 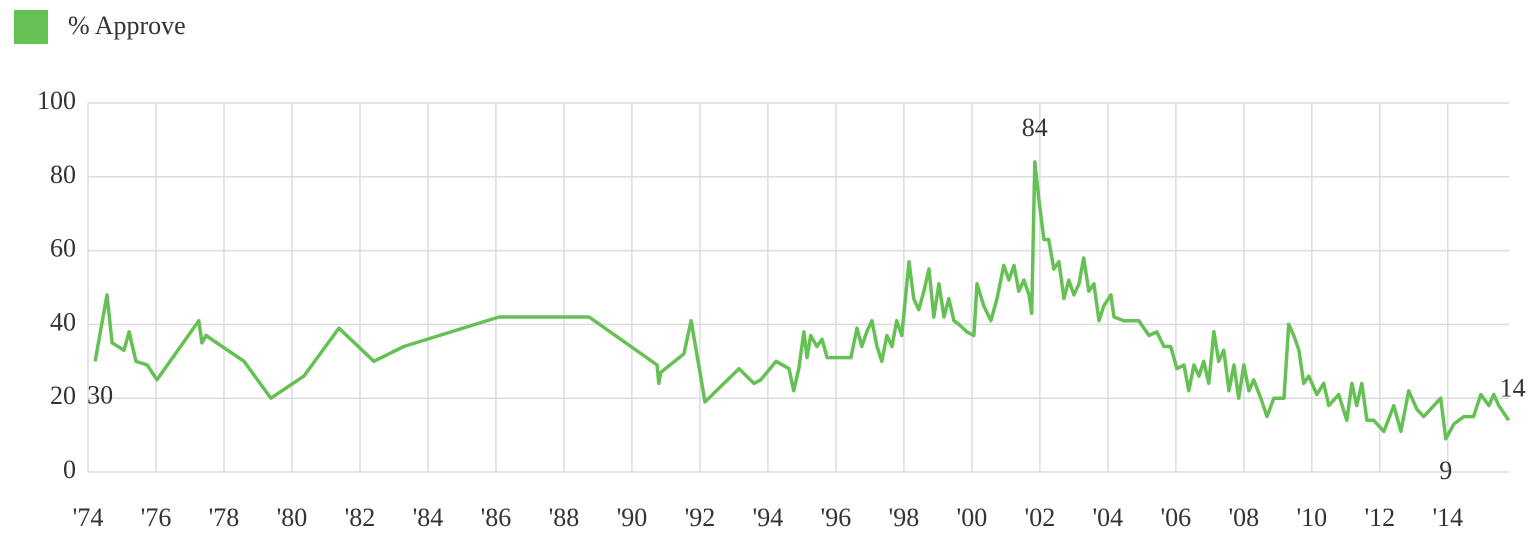 What do you see at coordinates (1108, 517) in the screenshot?
I see `x-tick-label: '04` at bounding box center [1108, 517].